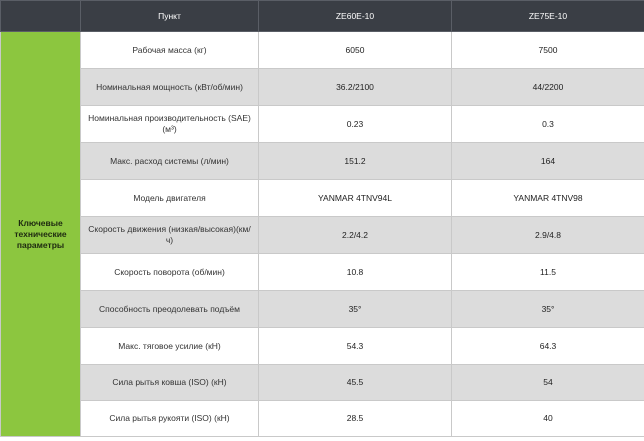 The height and width of the screenshot is (441, 644). Describe the element at coordinates (169, 309) in the screenshot. I see `row-label: Способность преодолевать подъём` at that location.